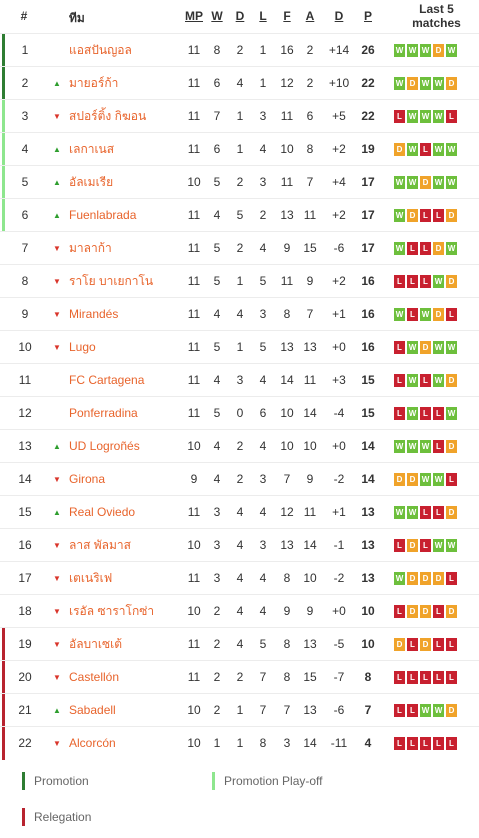 The image size is (479, 838). What do you see at coordinates (103, 215) in the screenshot?
I see `team-link: Fuenlabrada` at bounding box center [103, 215].